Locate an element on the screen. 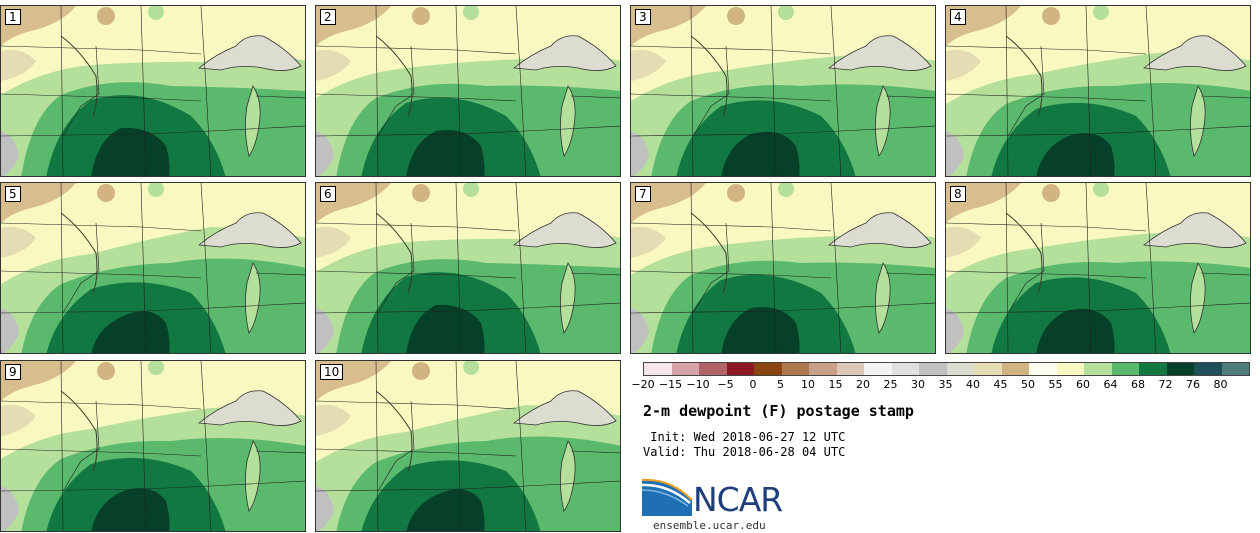  colorbar-tick-label: 30 is located at coordinates (918, 384).